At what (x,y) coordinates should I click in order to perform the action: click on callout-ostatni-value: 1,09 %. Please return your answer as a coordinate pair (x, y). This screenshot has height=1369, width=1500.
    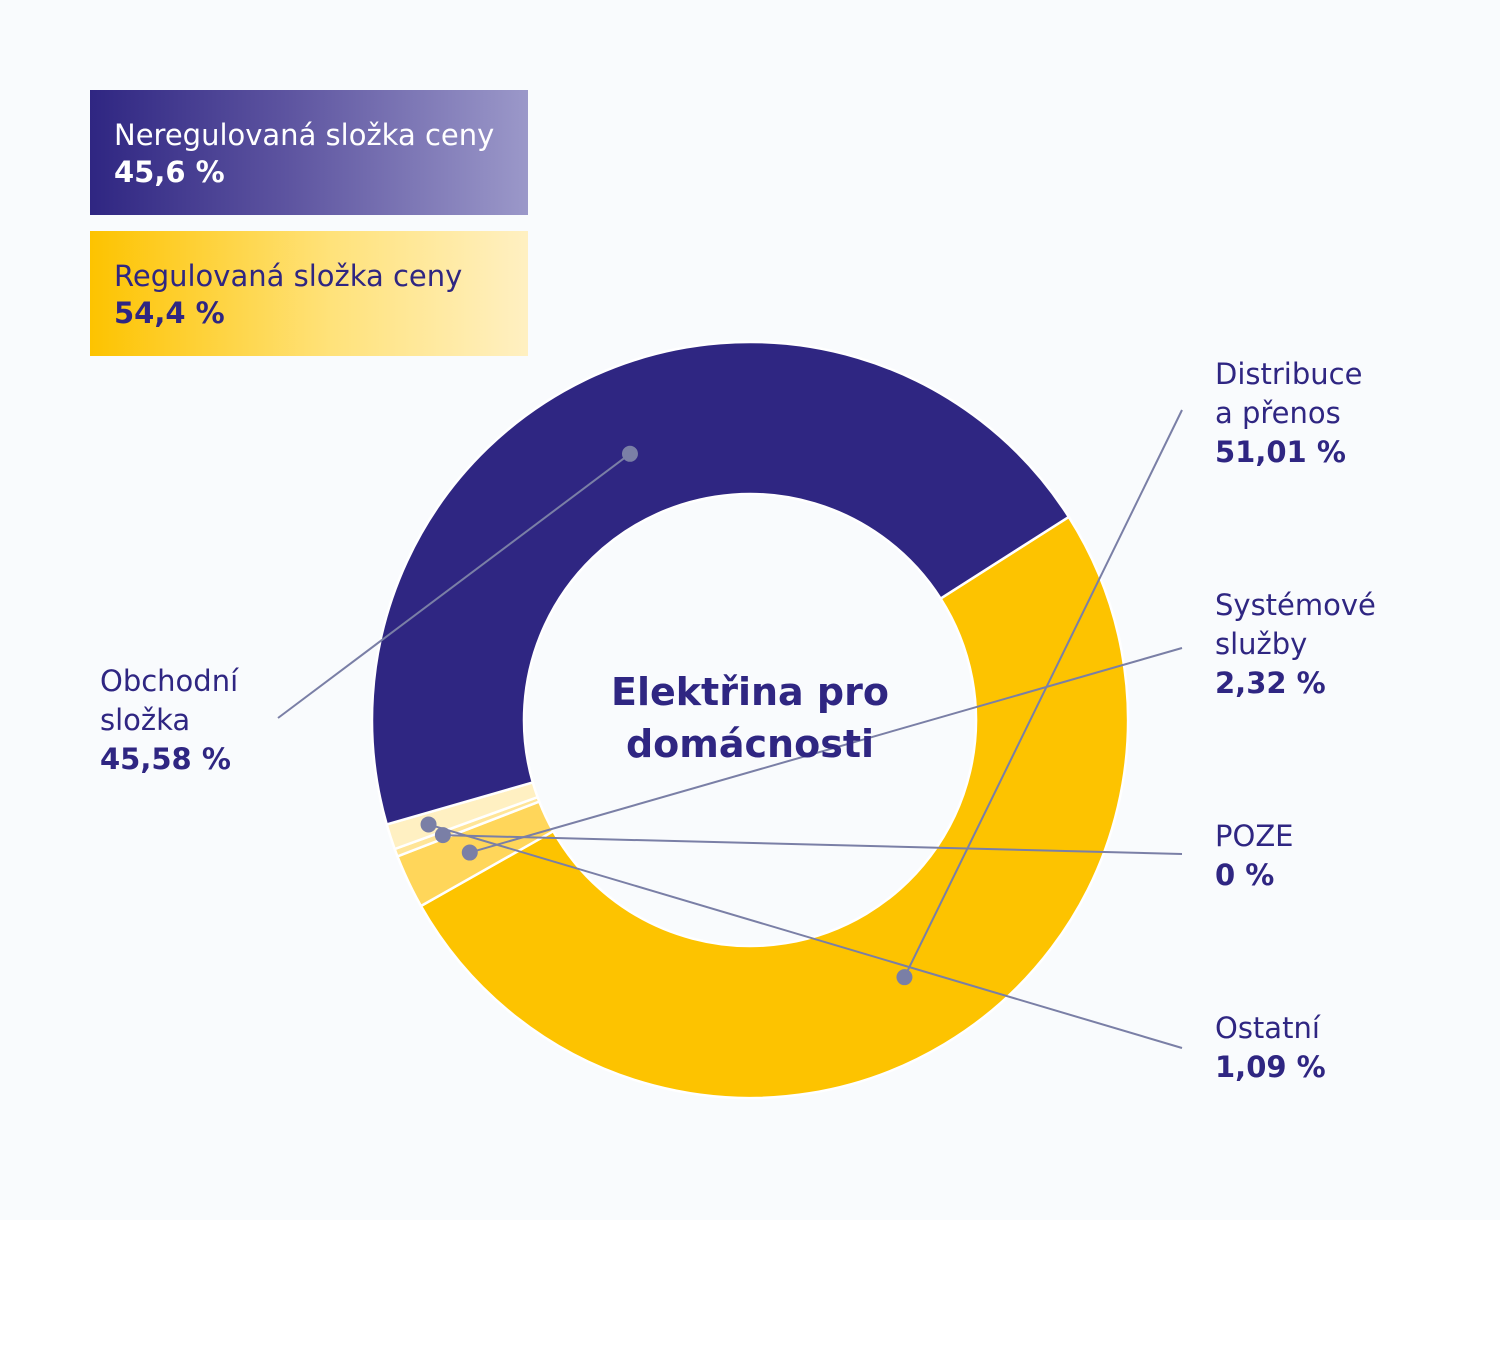
    Looking at the image, I should click on (1270, 1067).